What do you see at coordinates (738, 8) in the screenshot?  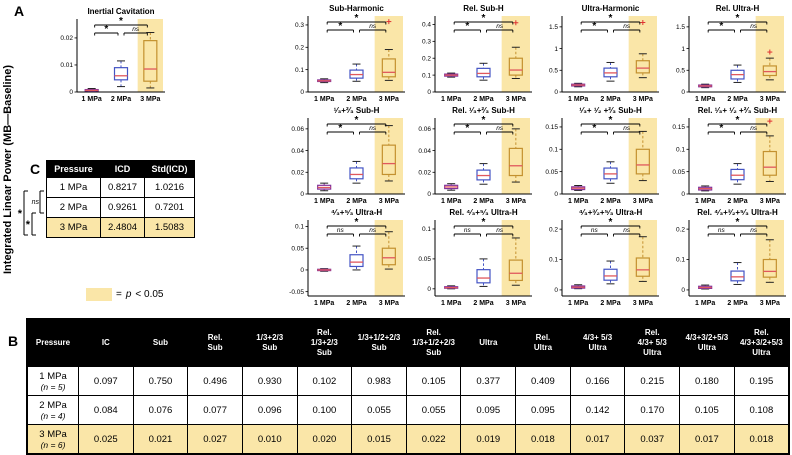 I see `svg-text: Rel. Ultra-H` at bounding box center [738, 8].